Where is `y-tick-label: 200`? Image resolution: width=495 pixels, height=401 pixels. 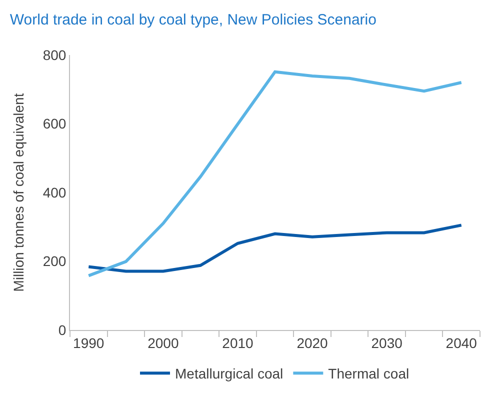 y-tick-label: 200 is located at coordinates (54, 261).